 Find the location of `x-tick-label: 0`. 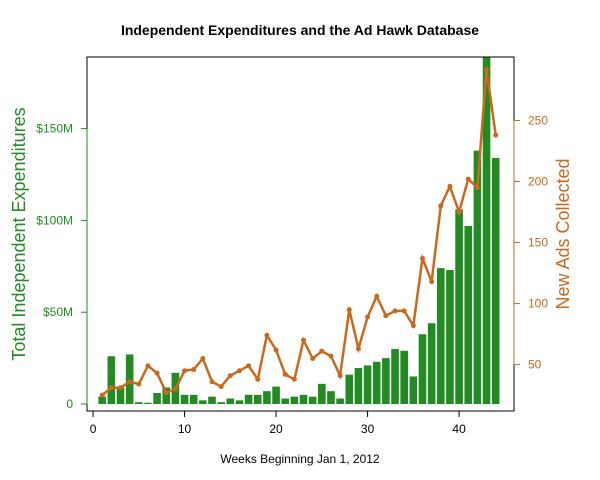

x-tick-label: 0 is located at coordinates (93, 429).